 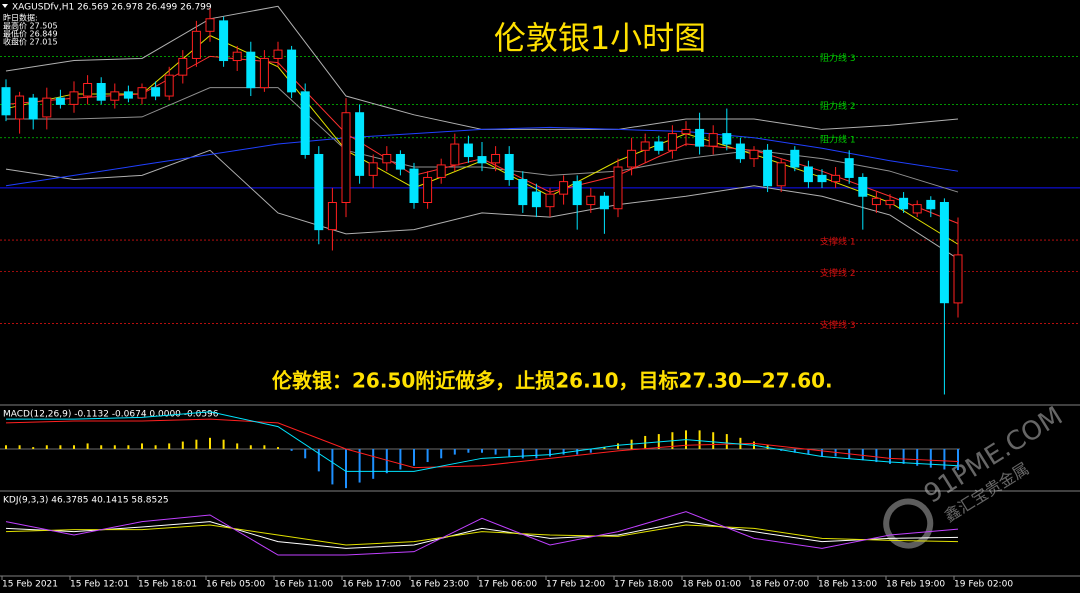 I want to click on x-tick-label: 17 Feb 06:00, so click(x=507, y=585).